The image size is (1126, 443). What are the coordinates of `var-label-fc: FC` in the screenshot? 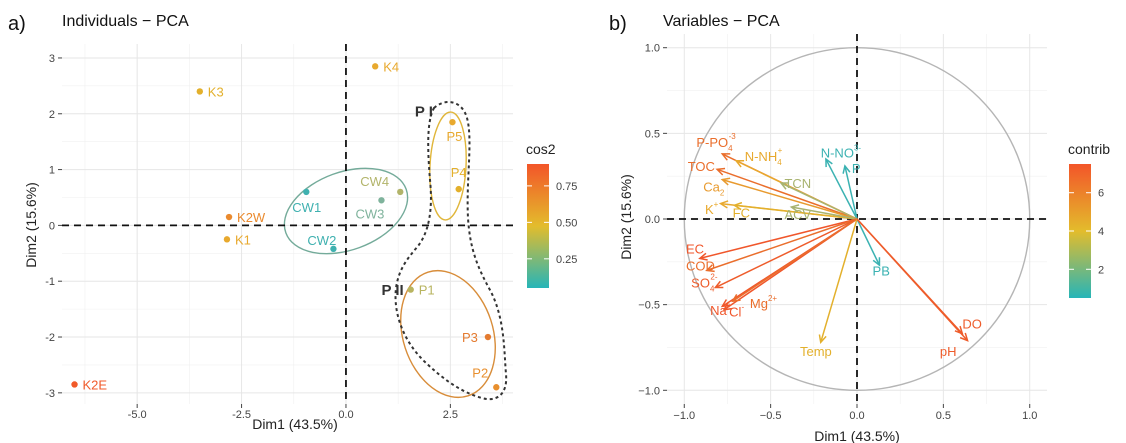 It's located at (741, 212).